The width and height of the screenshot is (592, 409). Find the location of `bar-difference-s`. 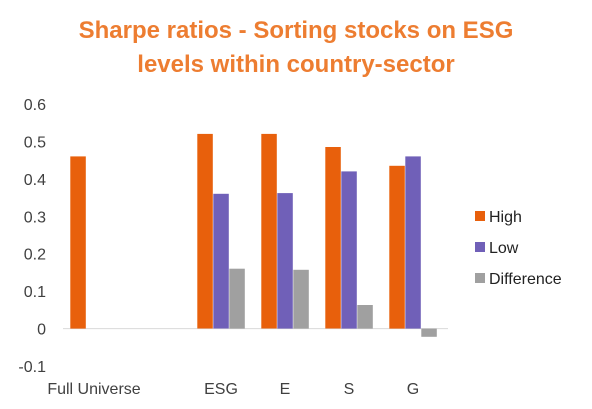

bar-difference-s is located at coordinates (365, 317).